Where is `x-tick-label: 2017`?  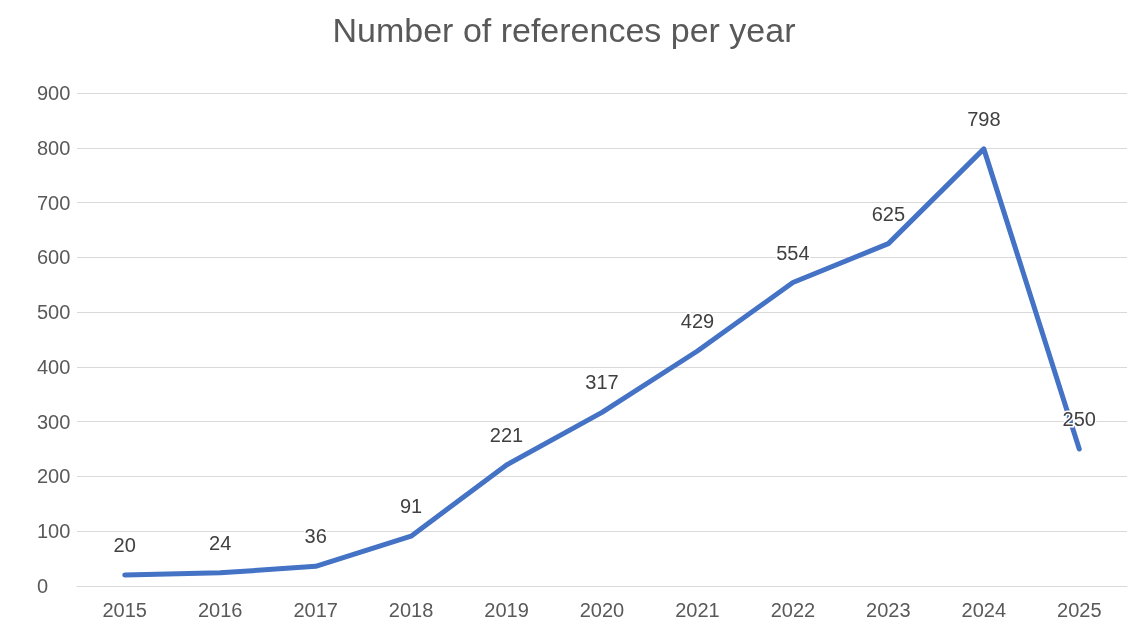 x-tick-label: 2017 is located at coordinates (315, 610).